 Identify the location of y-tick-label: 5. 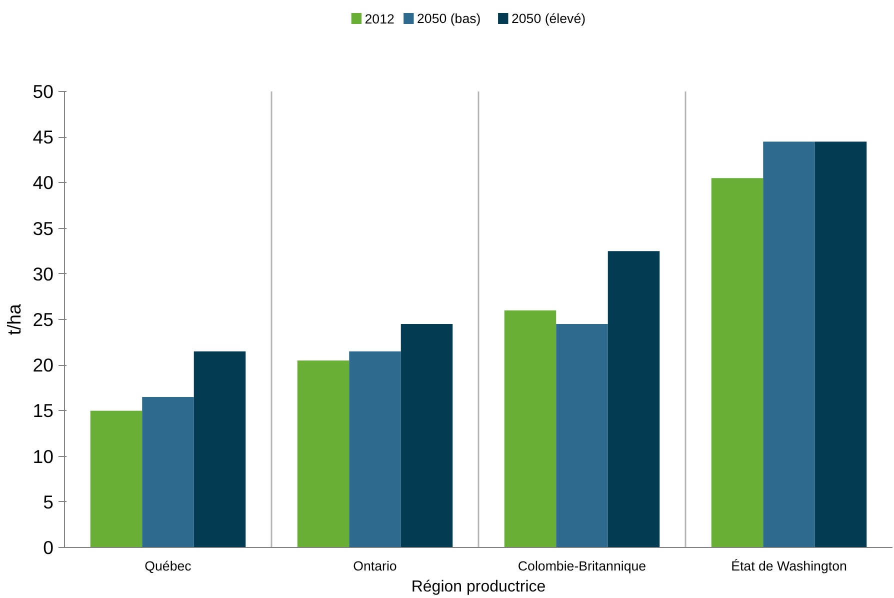
(48, 501).